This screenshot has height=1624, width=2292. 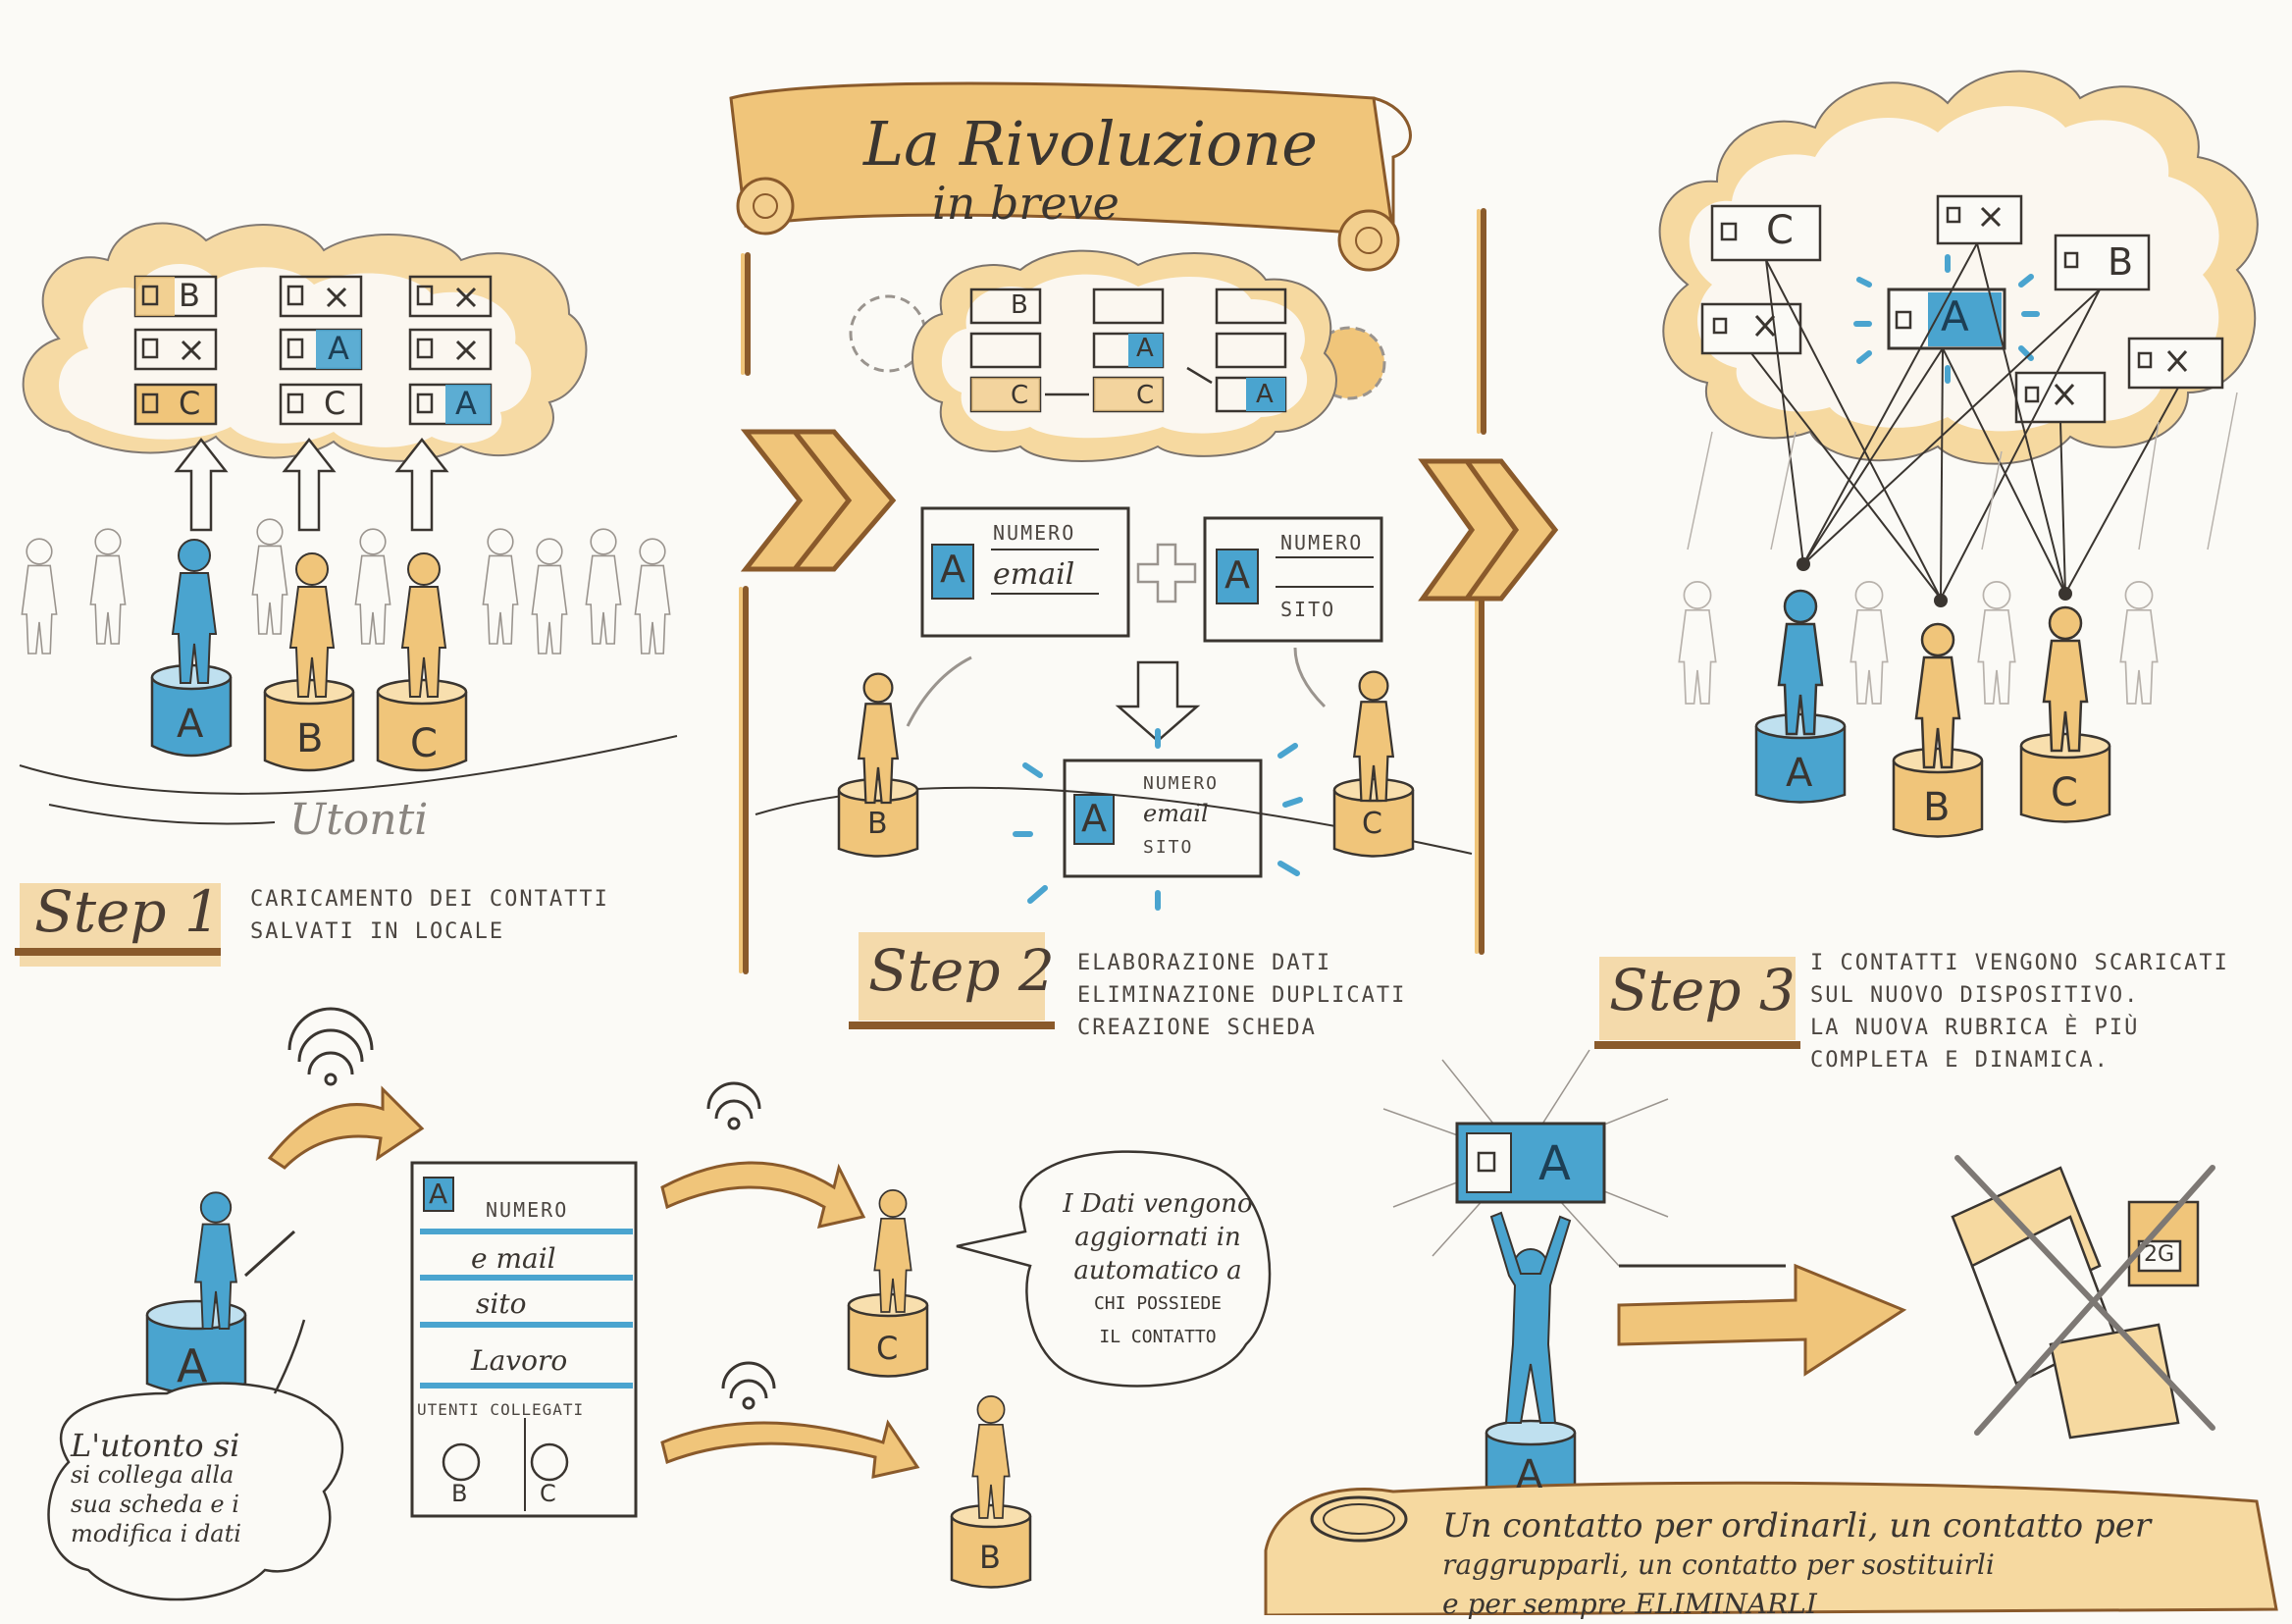 What do you see at coordinates (501, 1303) in the screenshot?
I see `bl-field-sito: sito` at bounding box center [501, 1303].